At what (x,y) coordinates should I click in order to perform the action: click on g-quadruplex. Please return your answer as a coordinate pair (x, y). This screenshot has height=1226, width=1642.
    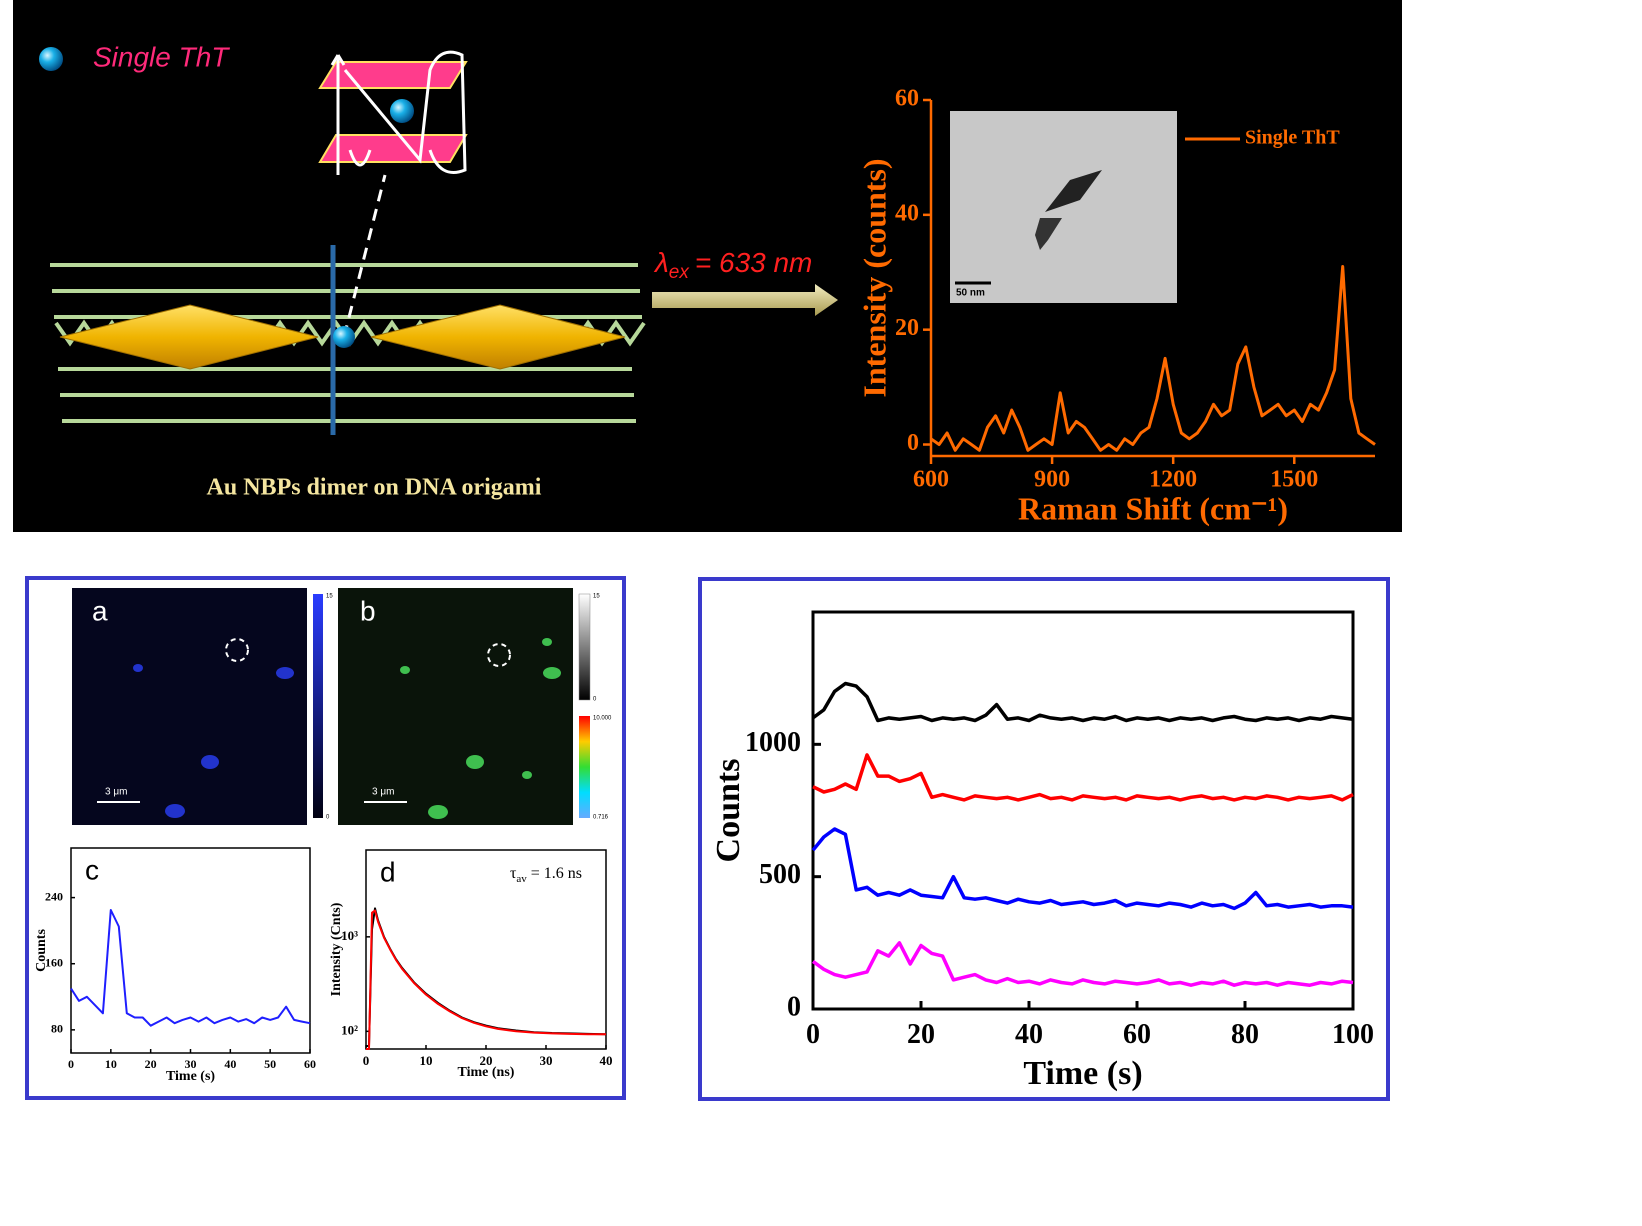
    Looking at the image, I should click on (398, 112).